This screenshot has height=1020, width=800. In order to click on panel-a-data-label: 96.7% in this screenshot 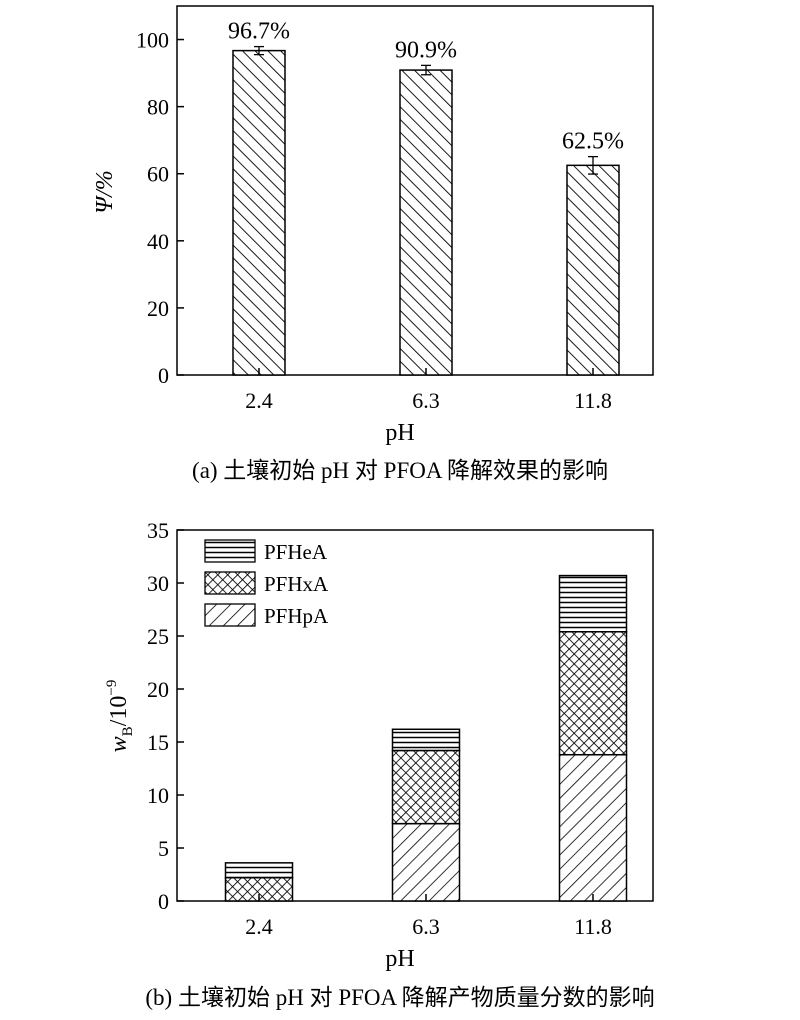, I will do `click(259, 32)`.